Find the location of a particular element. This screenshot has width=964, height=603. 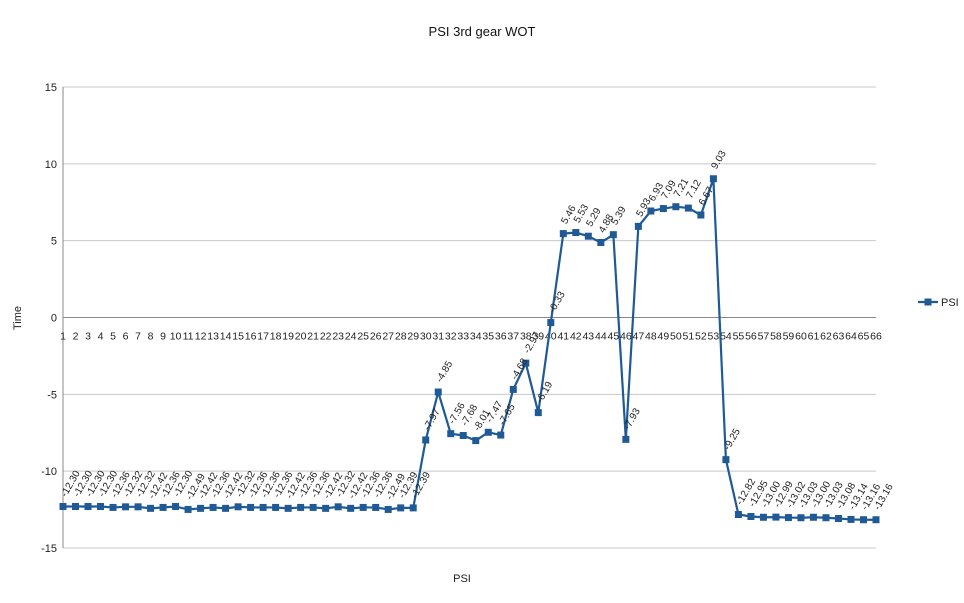

y-axis-label: Time is located at coordinates (18, 318).